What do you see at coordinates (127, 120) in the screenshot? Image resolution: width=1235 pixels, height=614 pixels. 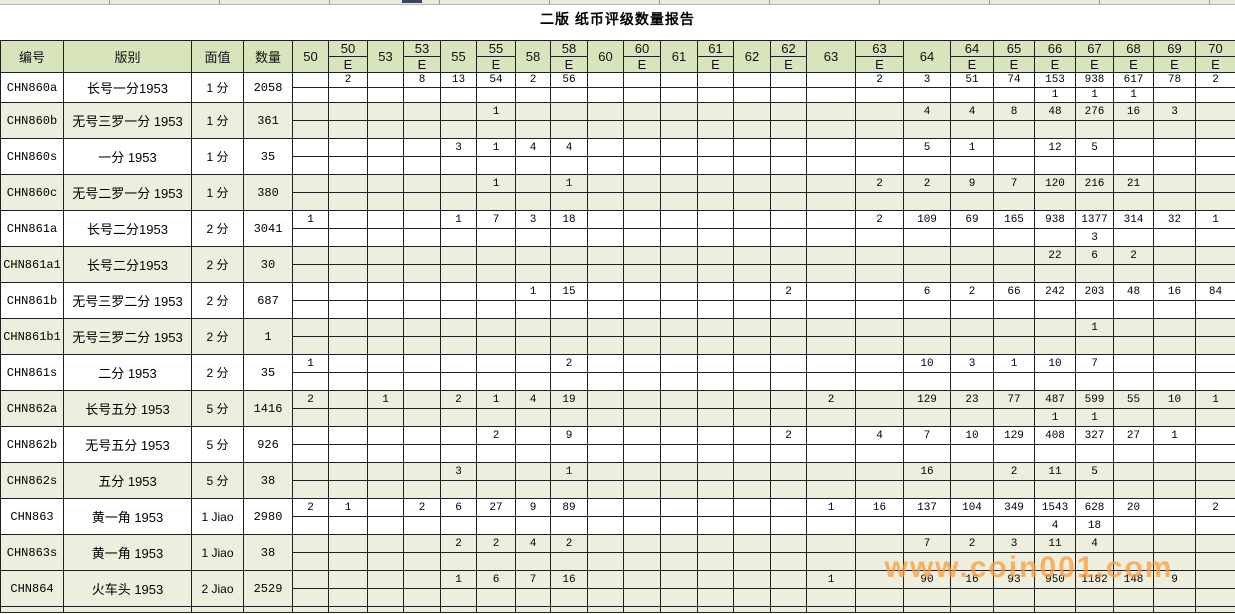 I see `variety-cell: 无号三罗一分 1953` at bounding box center [127, 120].